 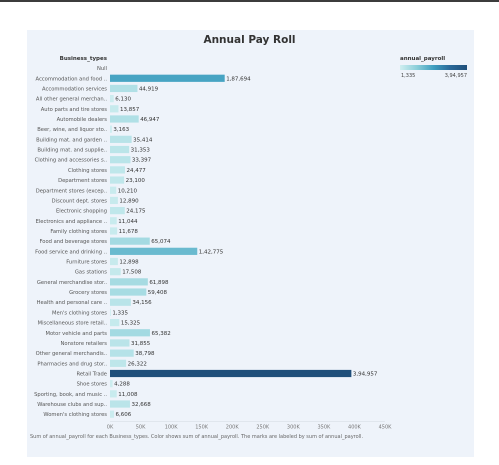 I want to click on data-label: 23,100, so click(x=136, y=181).